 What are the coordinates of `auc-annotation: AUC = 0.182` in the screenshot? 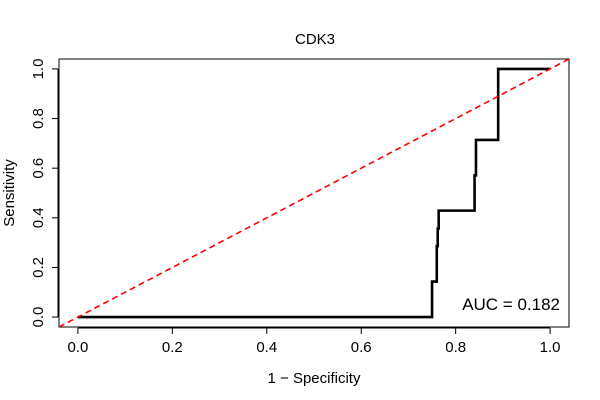 It's located at (511, 304).